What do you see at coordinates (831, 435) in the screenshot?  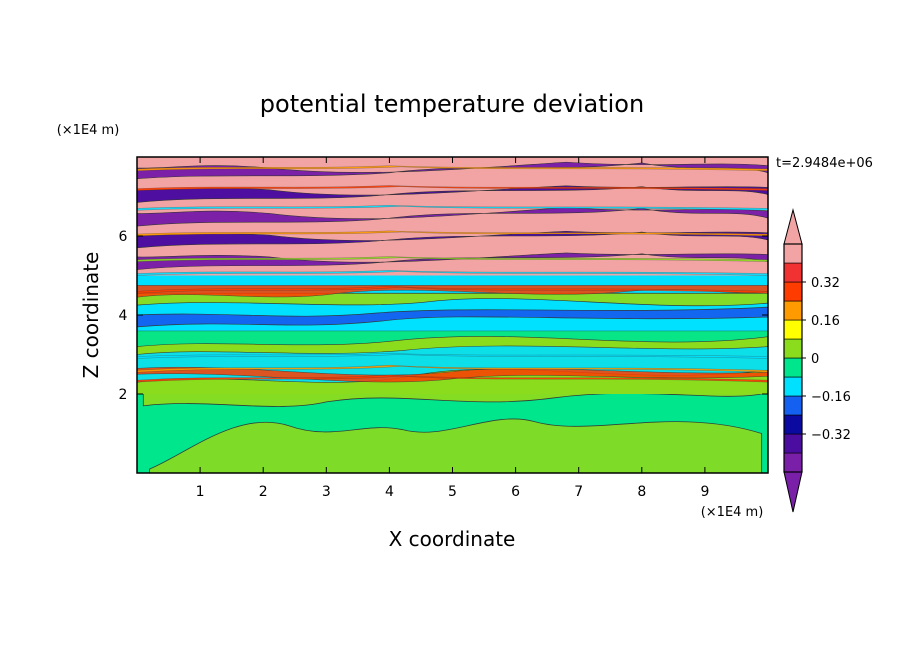 I see `colorbar-label: −0.32` at bounding box center [831, 435].